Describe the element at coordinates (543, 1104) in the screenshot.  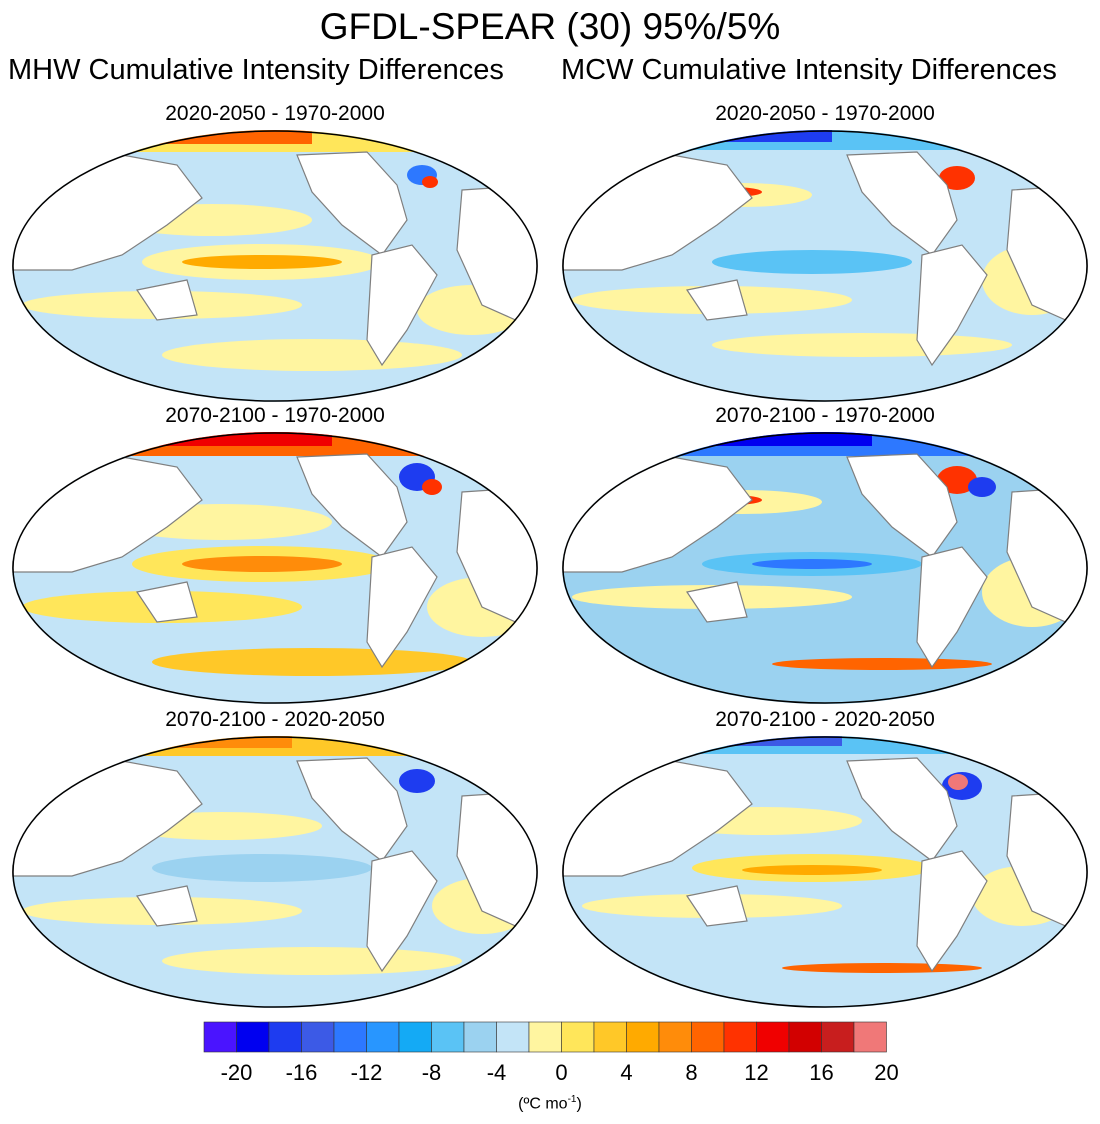
I see `units-label: (ºC mo` at that location.